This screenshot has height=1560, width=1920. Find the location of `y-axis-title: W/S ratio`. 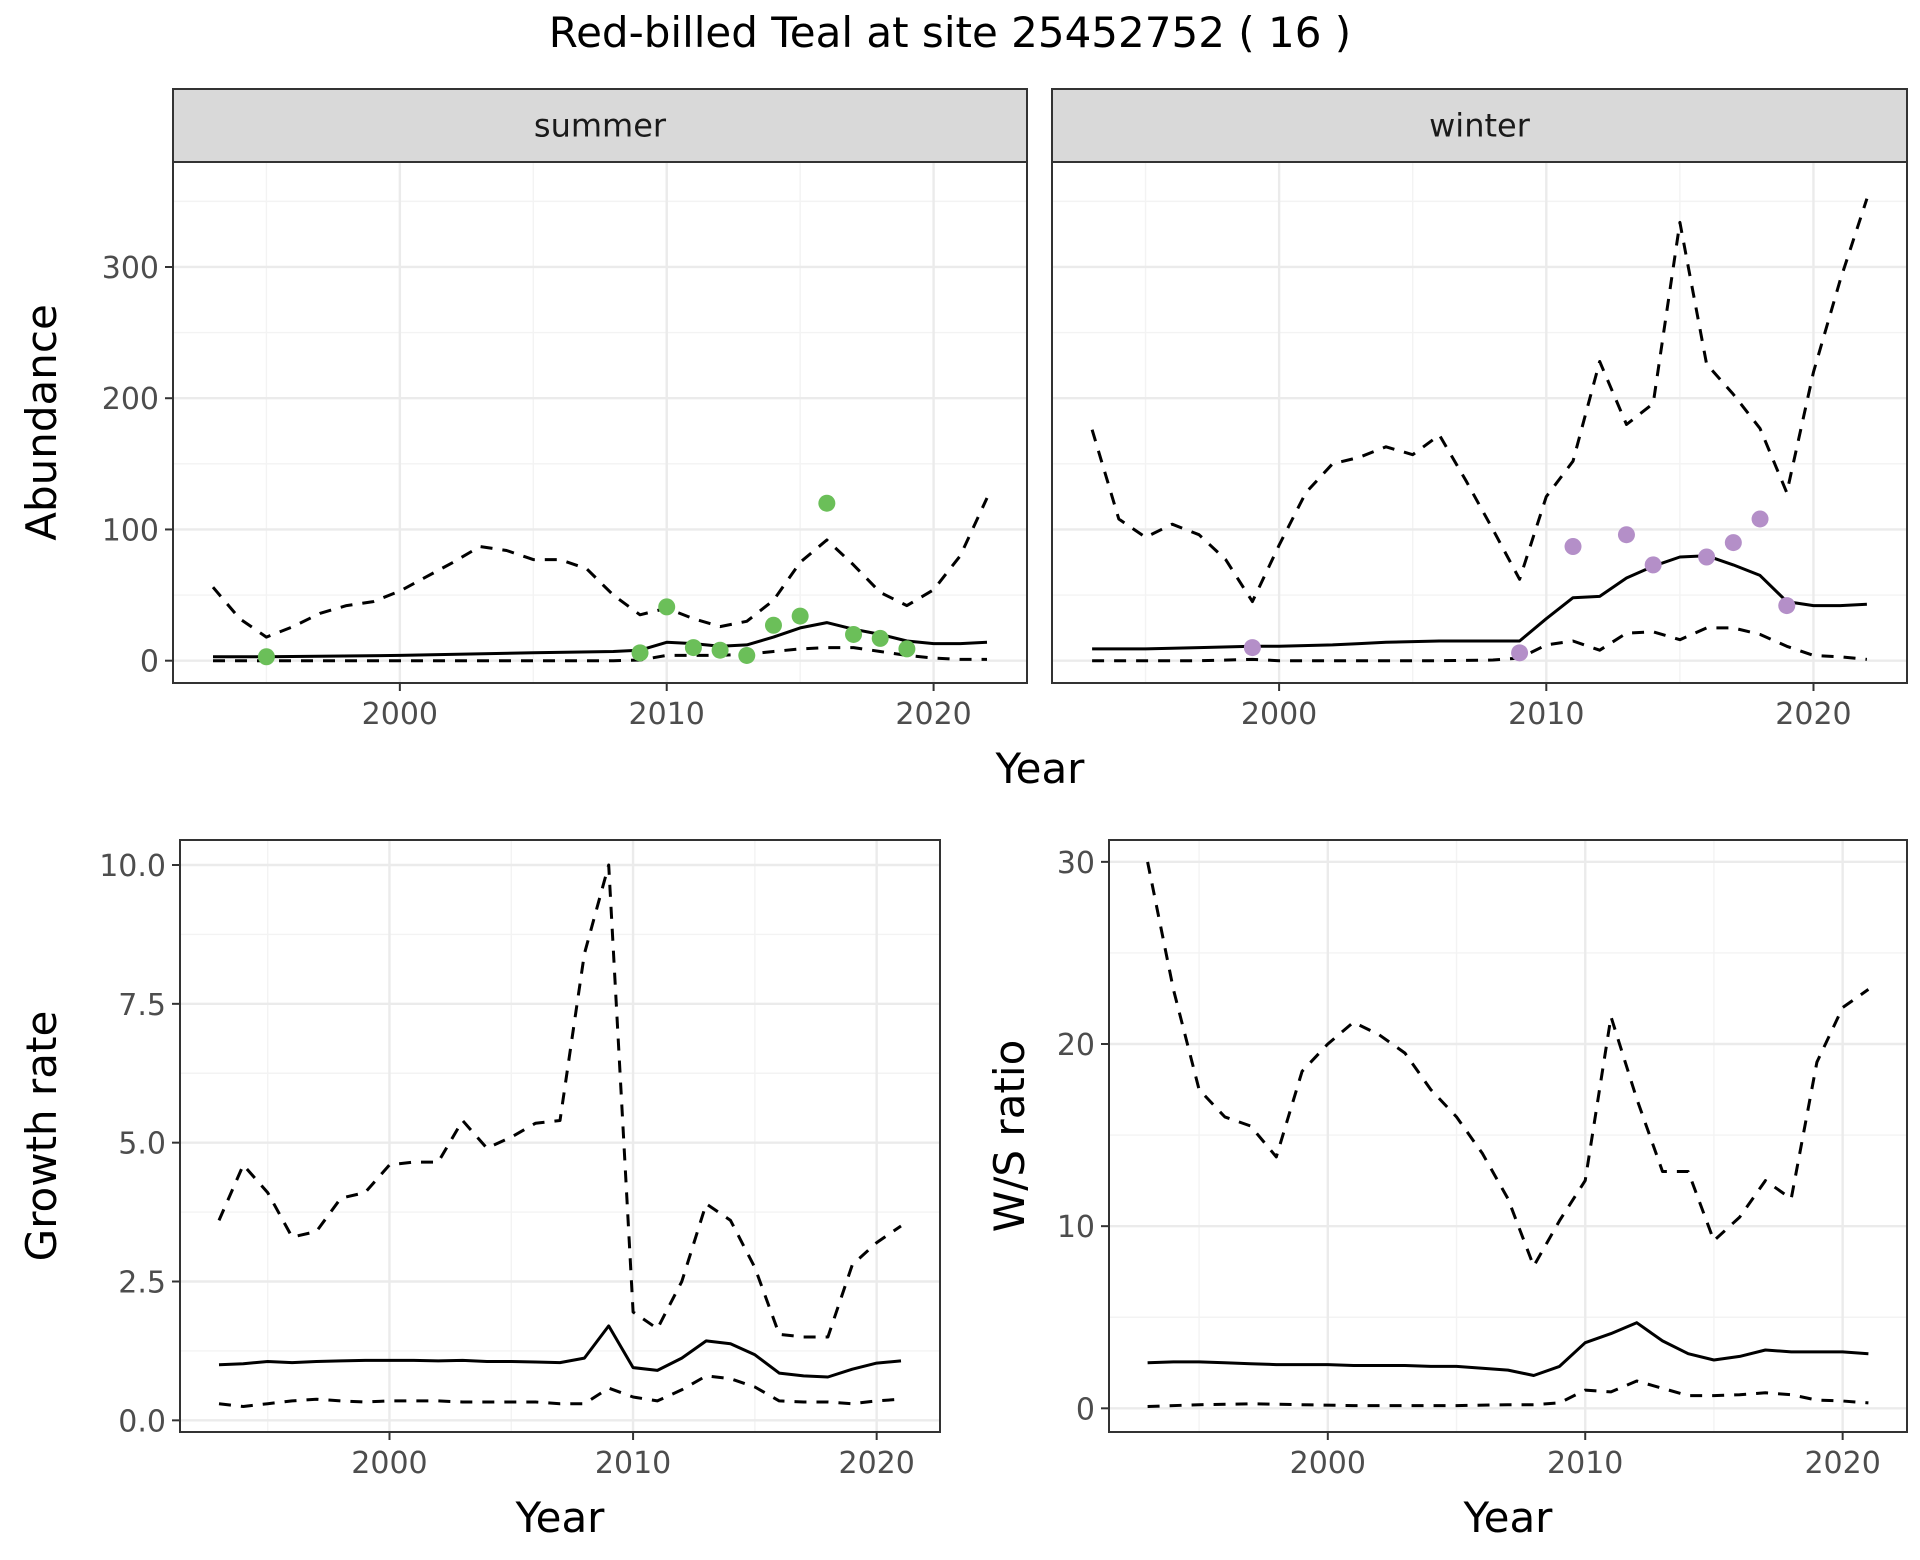

y-axis-title: W/S ratio is located at coordinates (1009, 1136).